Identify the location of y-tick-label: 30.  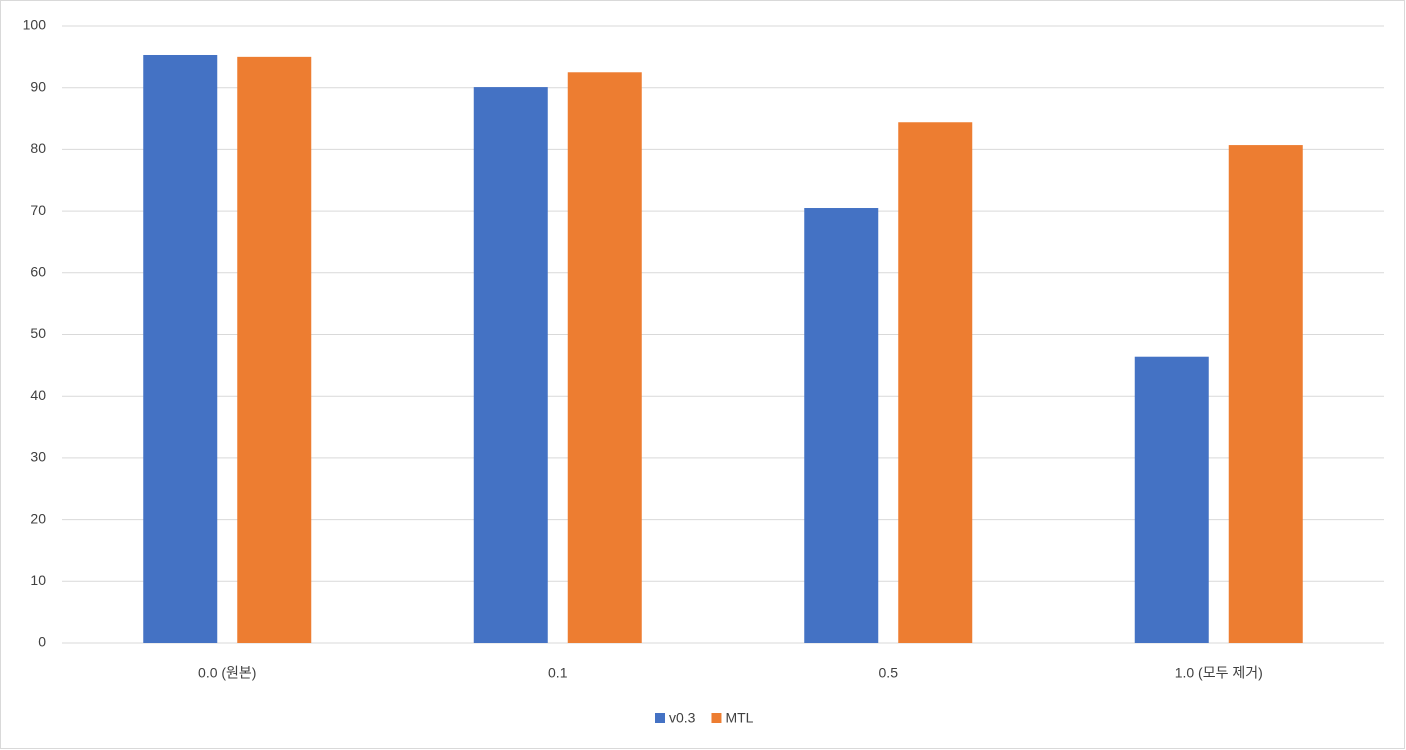
(38, 457).